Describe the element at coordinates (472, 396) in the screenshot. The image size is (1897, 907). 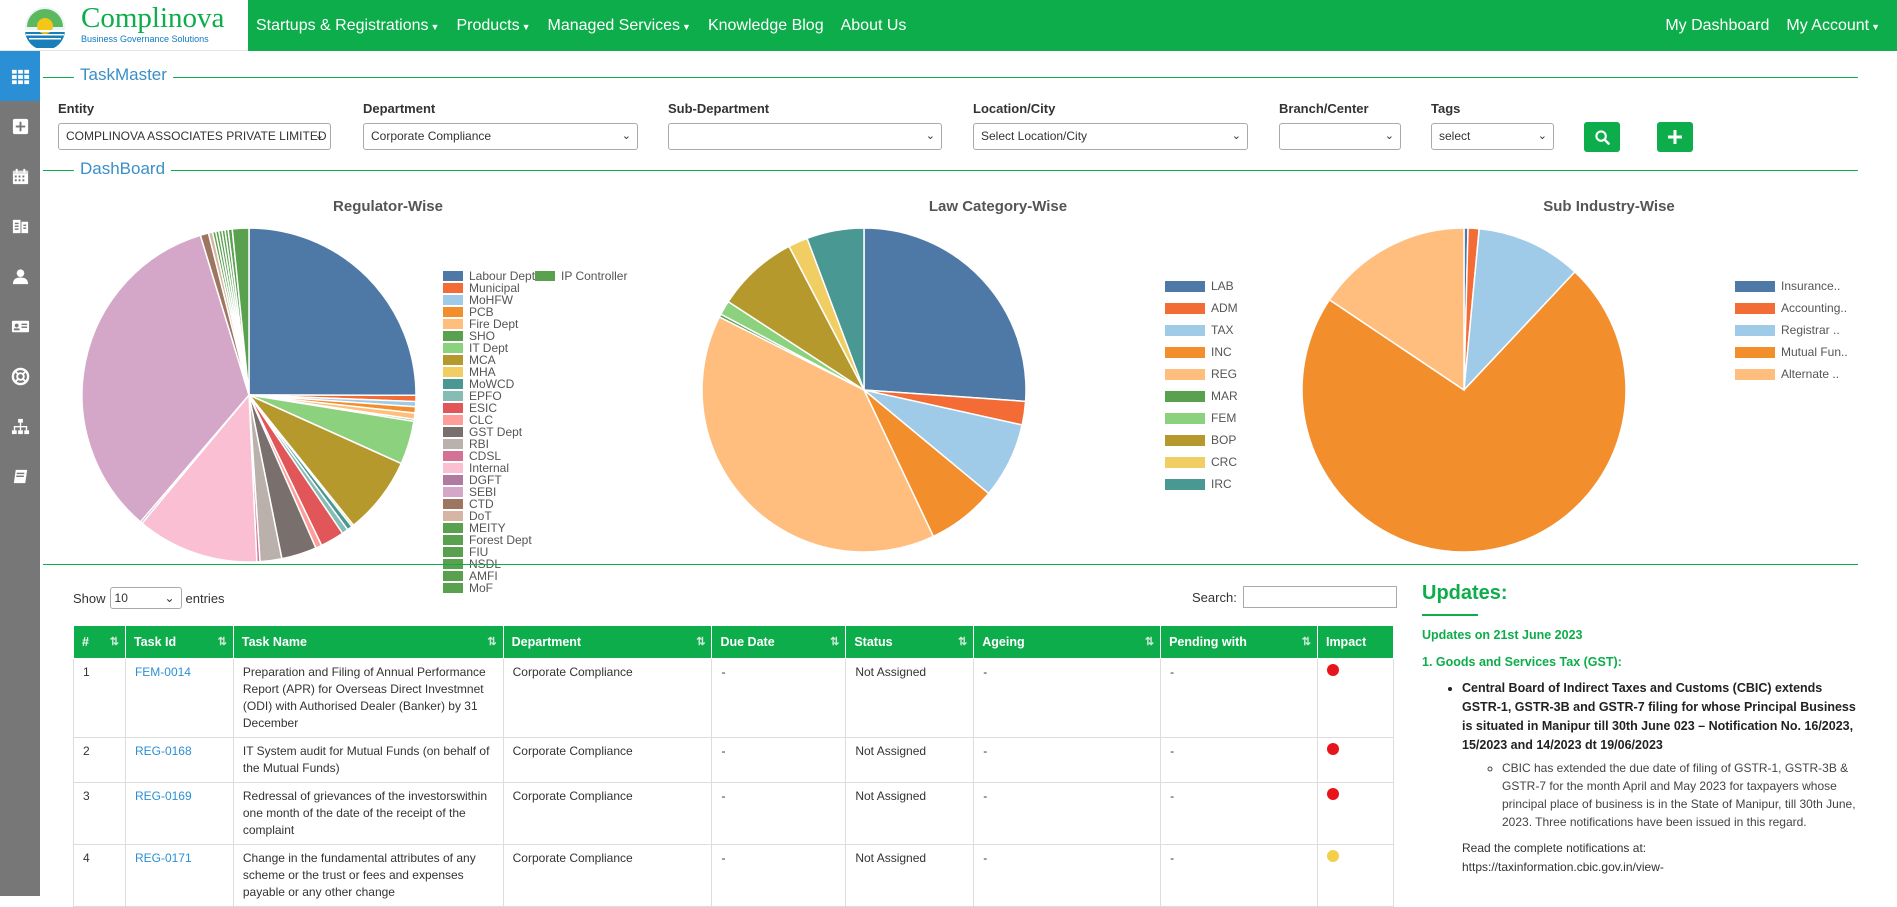
I see `legend-item-epfo: EPFO` at that location.